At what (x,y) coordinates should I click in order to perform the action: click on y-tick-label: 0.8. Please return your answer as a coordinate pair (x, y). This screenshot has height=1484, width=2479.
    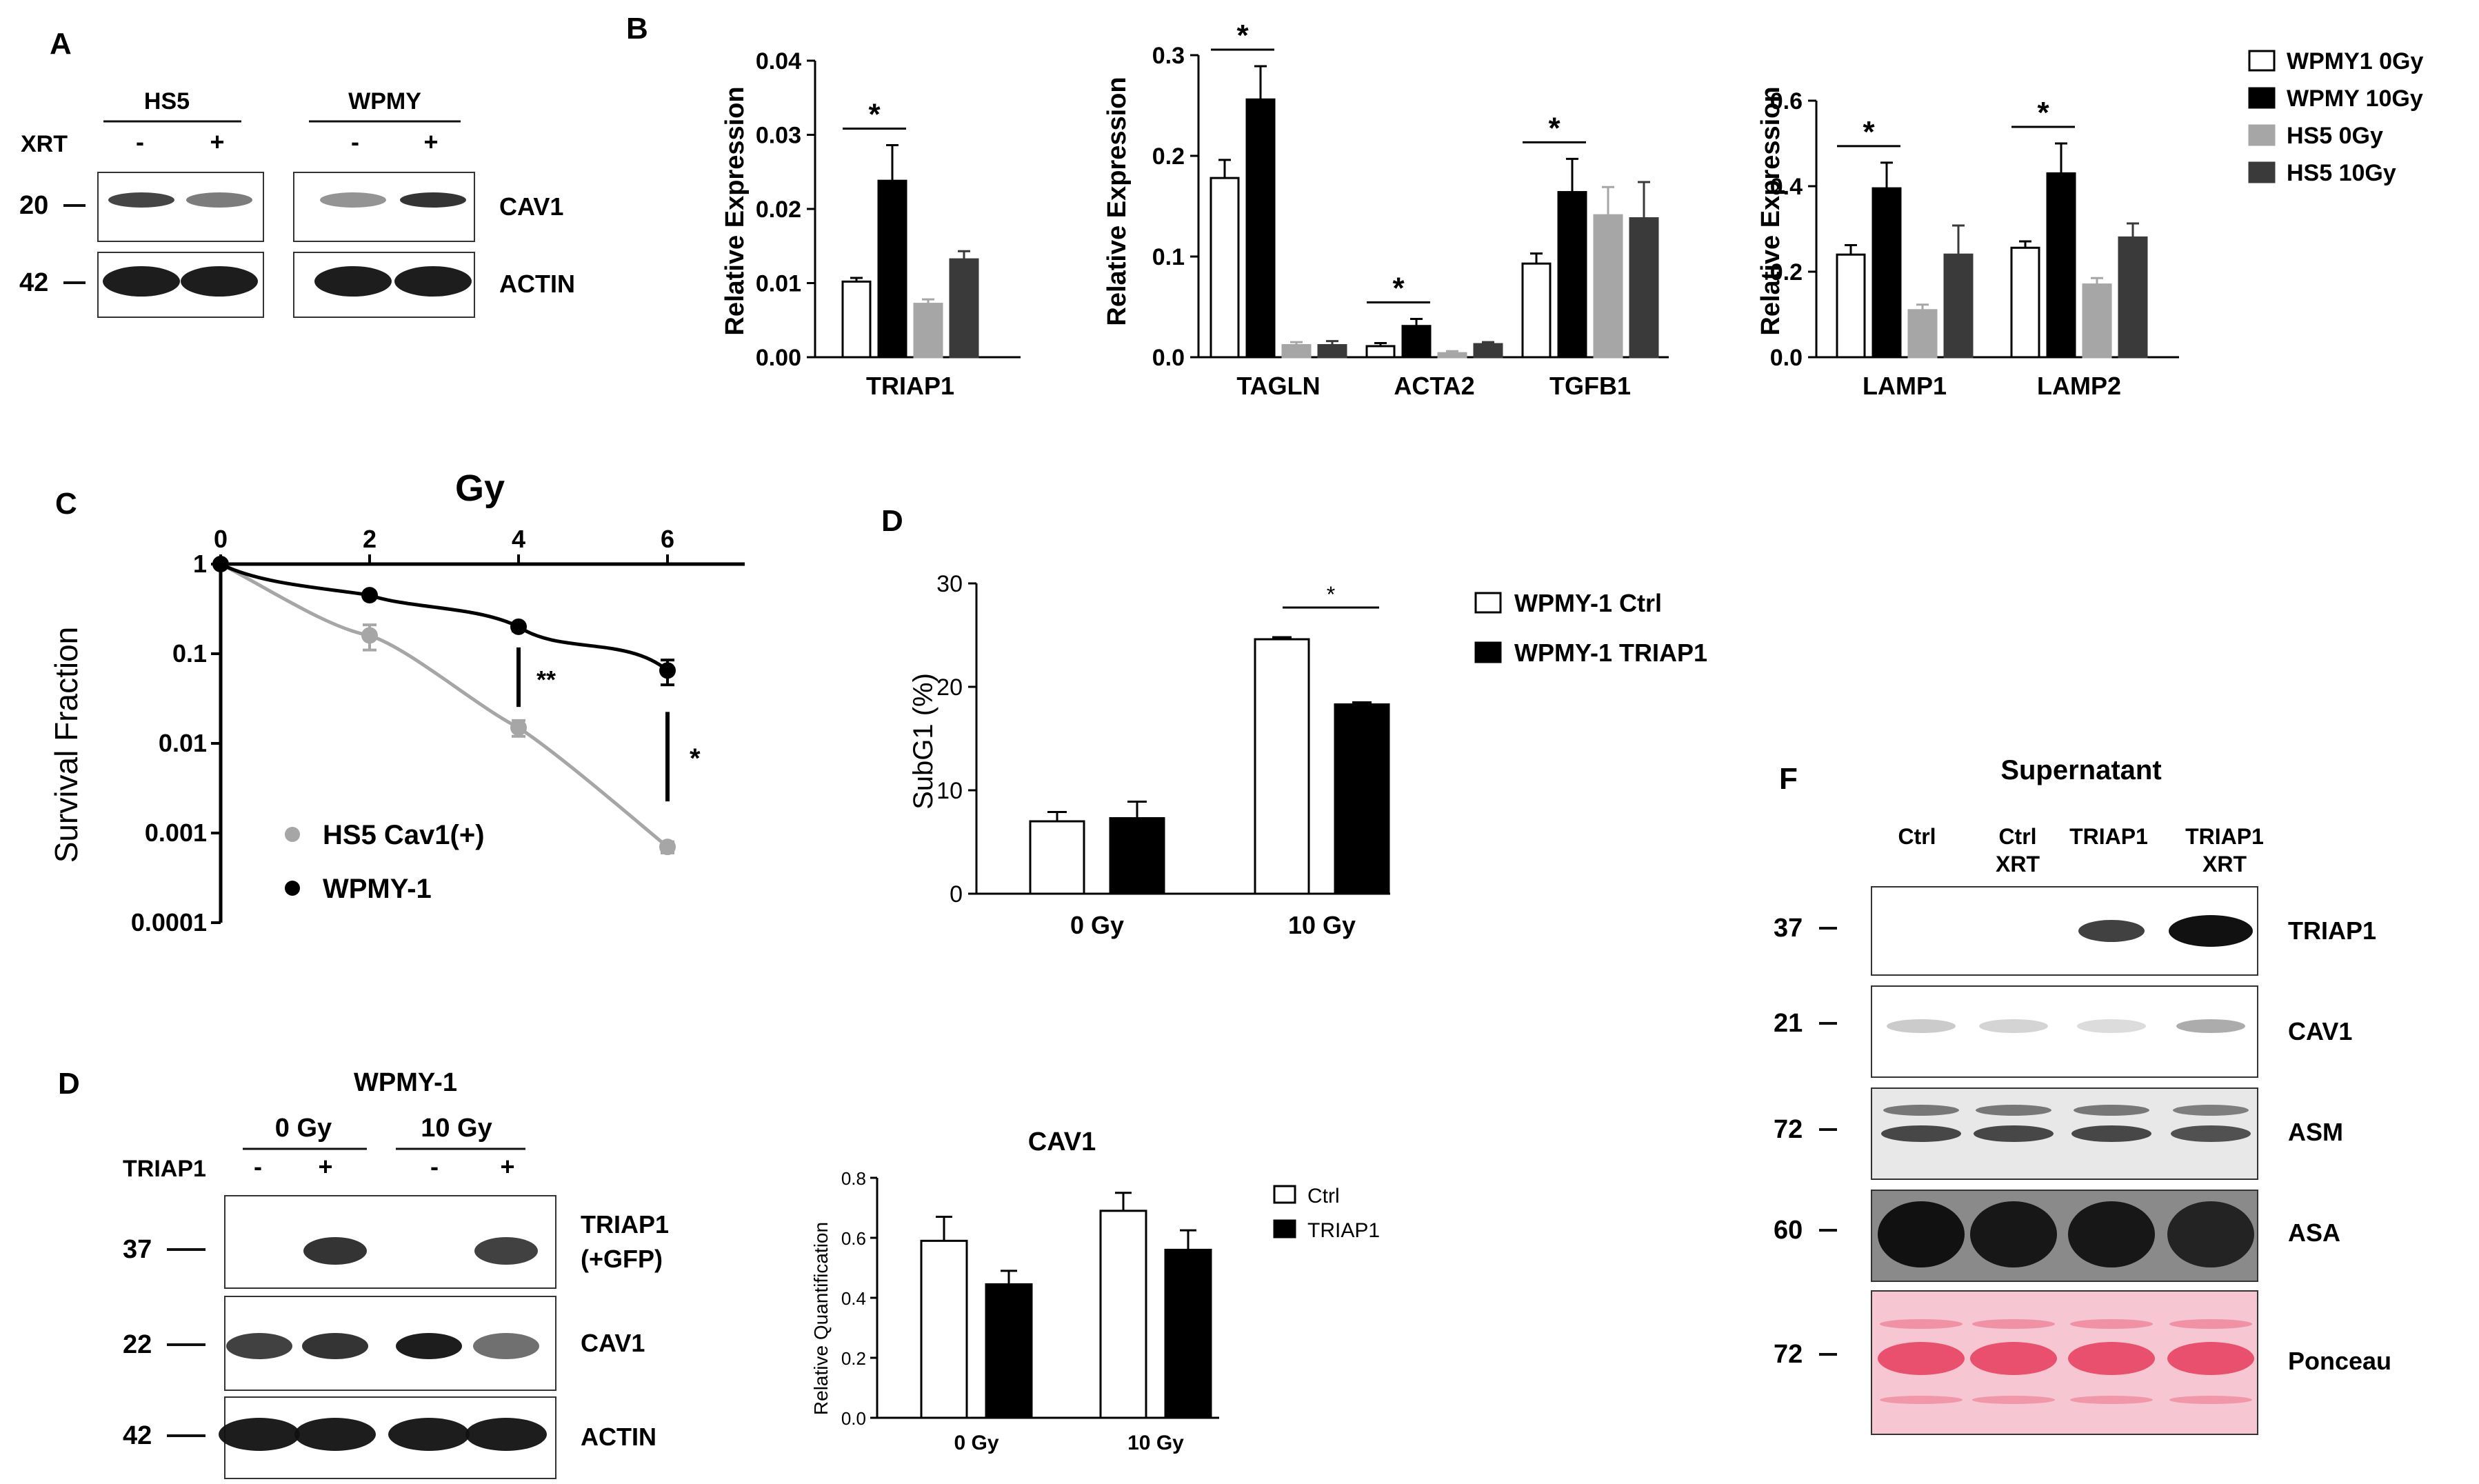
    Looking at the image, I should click on (853, 1179).